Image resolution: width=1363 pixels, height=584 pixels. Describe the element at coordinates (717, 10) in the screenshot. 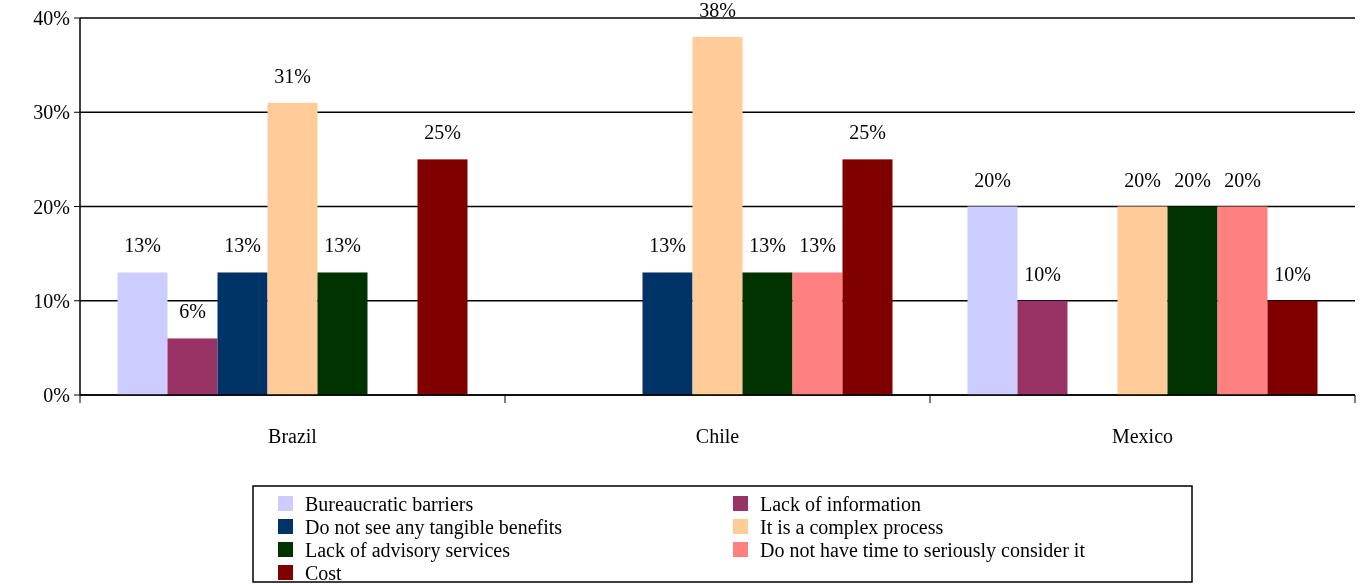

I see `data-label: 38%` at that location.